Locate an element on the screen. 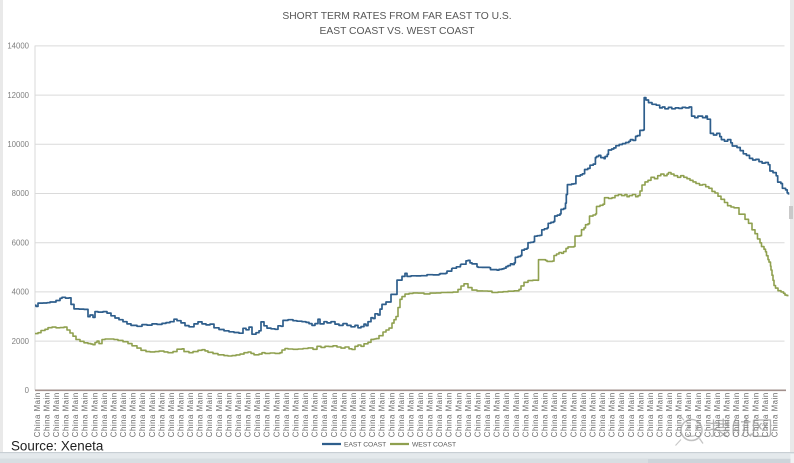  svg-text: 12000 is located at coordinates (18, 95).